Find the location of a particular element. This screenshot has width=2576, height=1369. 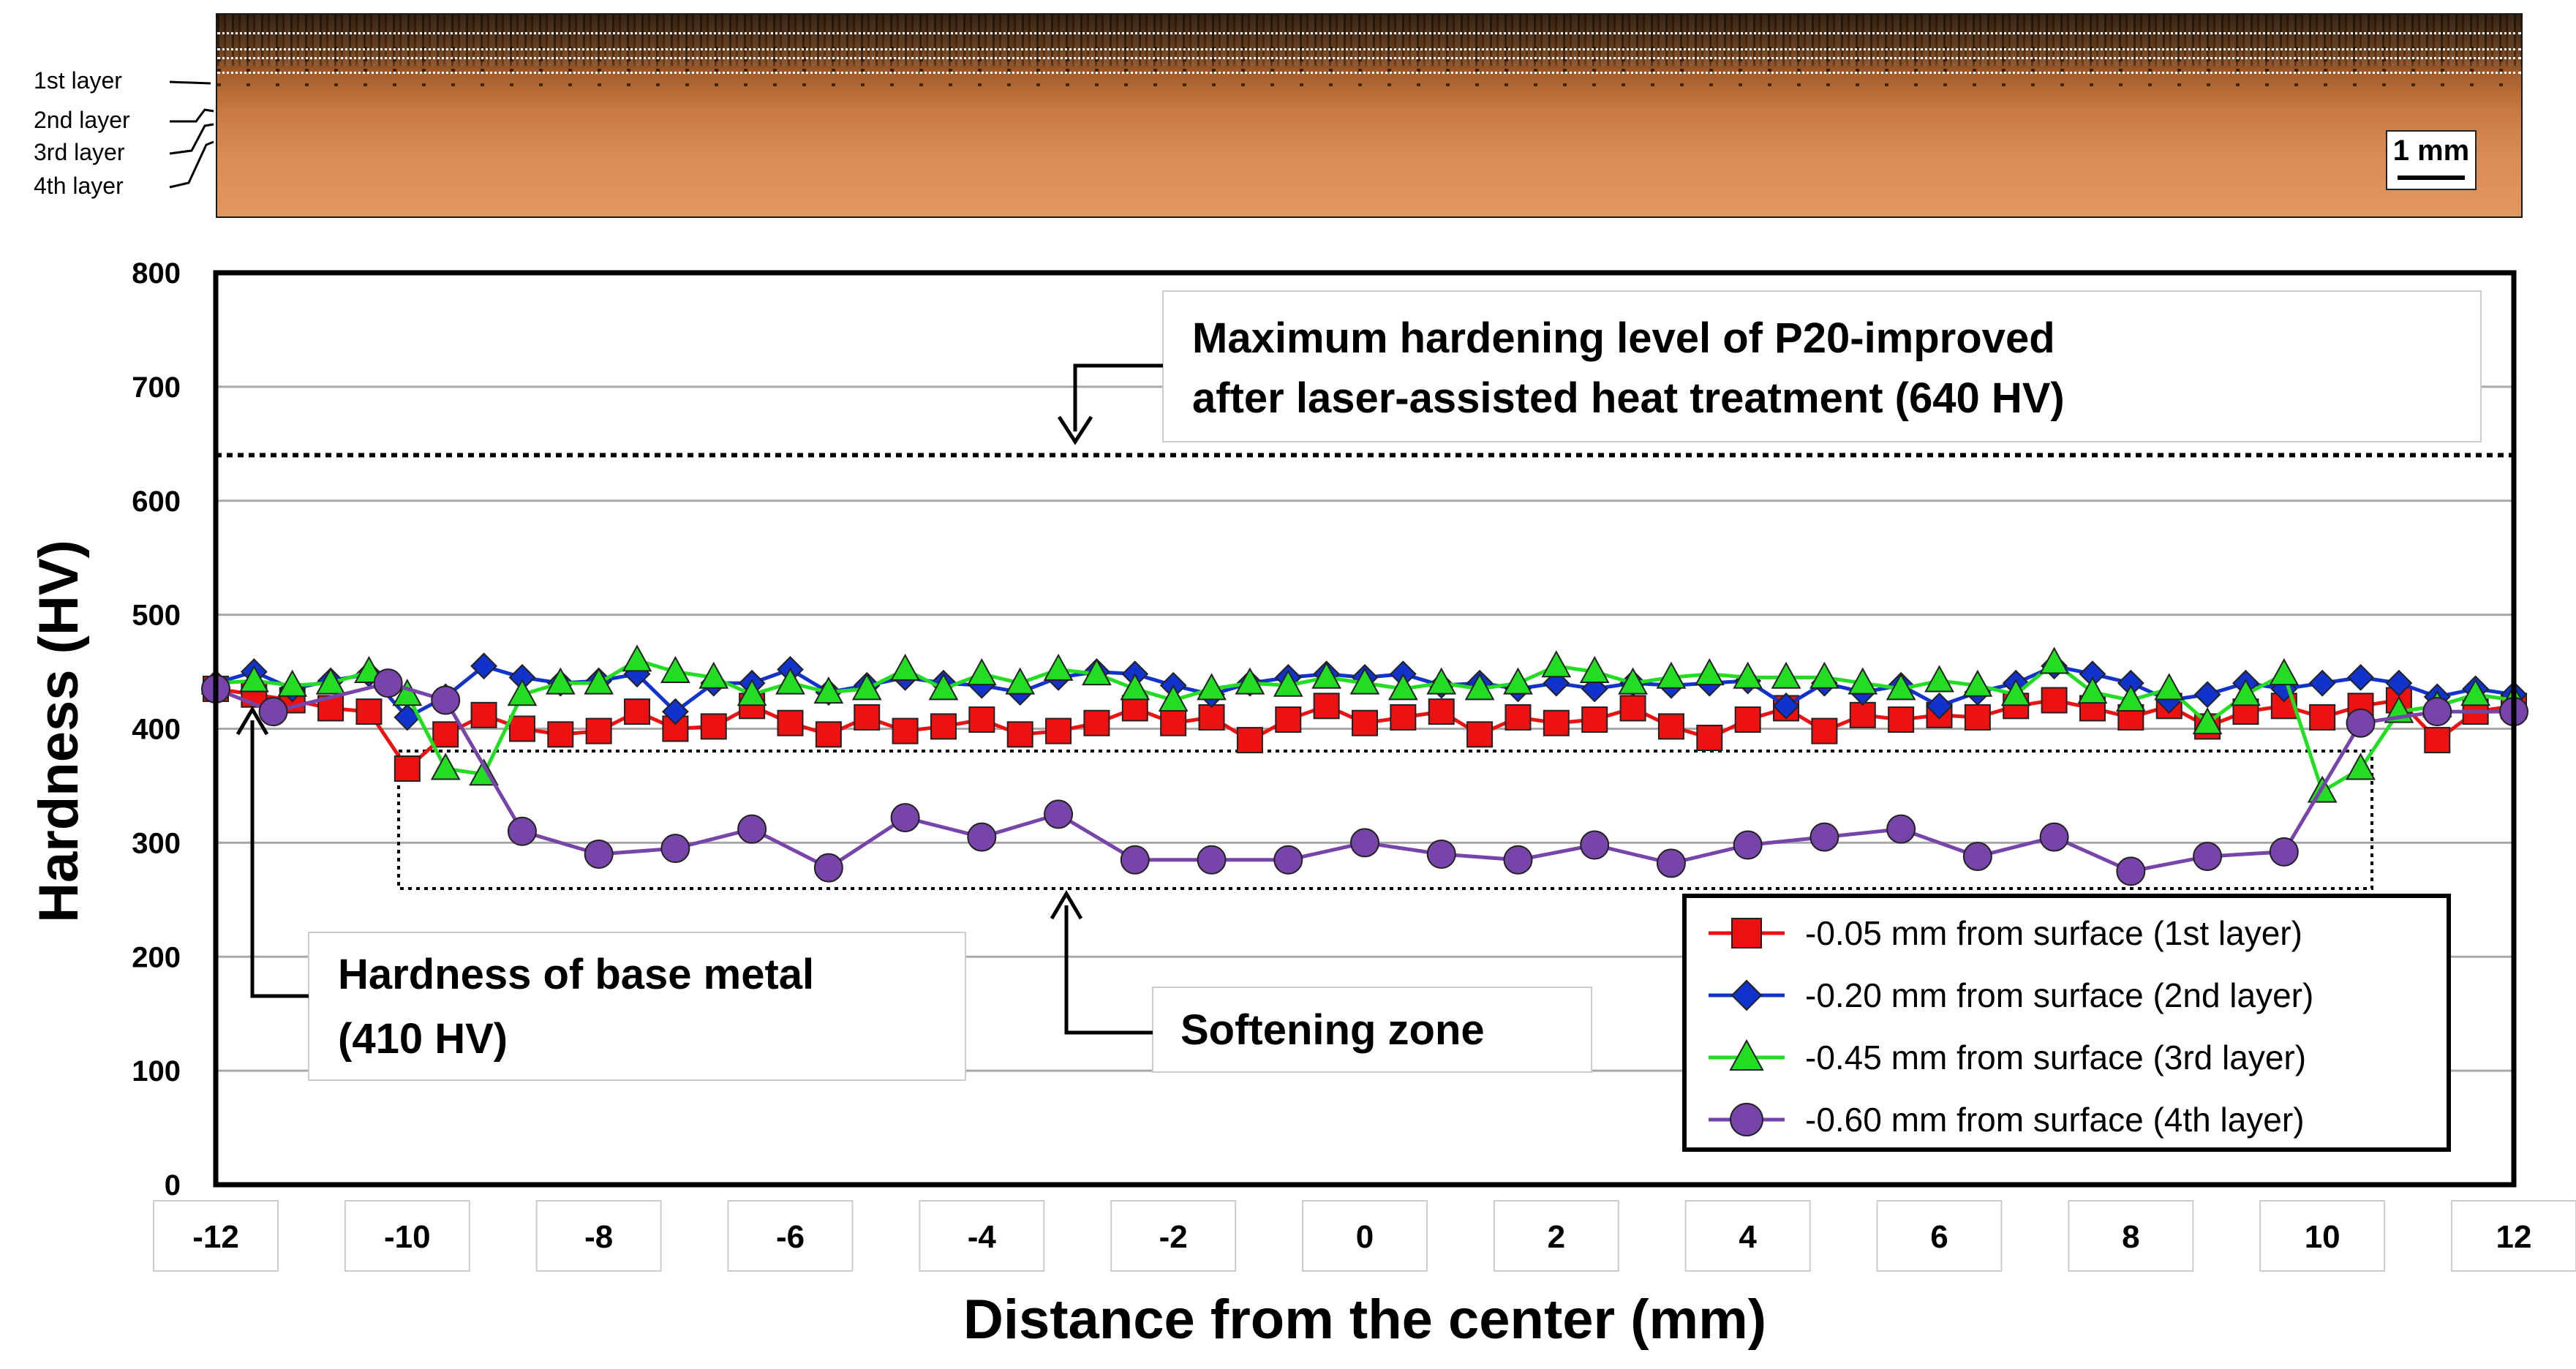

y-tick-label: 700 is located at coordinates (156, 388).